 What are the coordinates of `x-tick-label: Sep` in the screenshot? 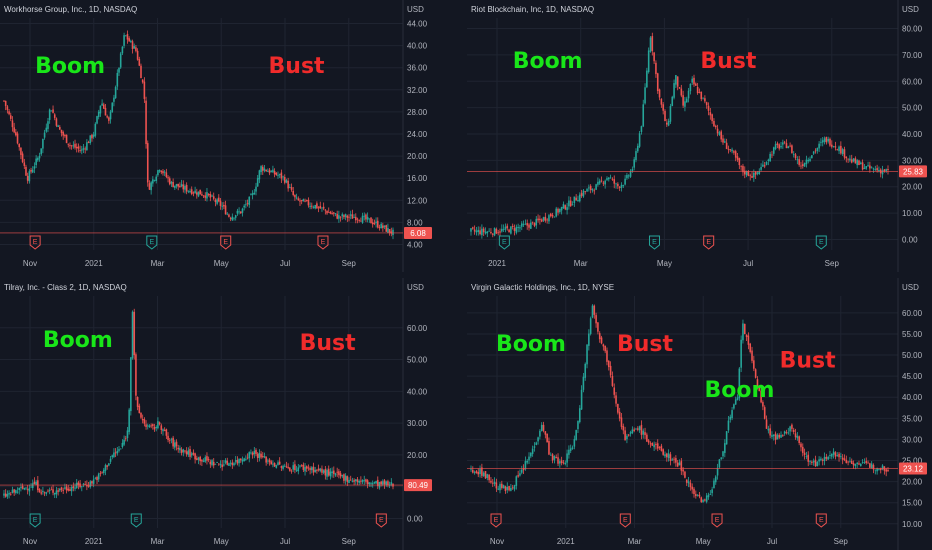 It's located at (832, 263).